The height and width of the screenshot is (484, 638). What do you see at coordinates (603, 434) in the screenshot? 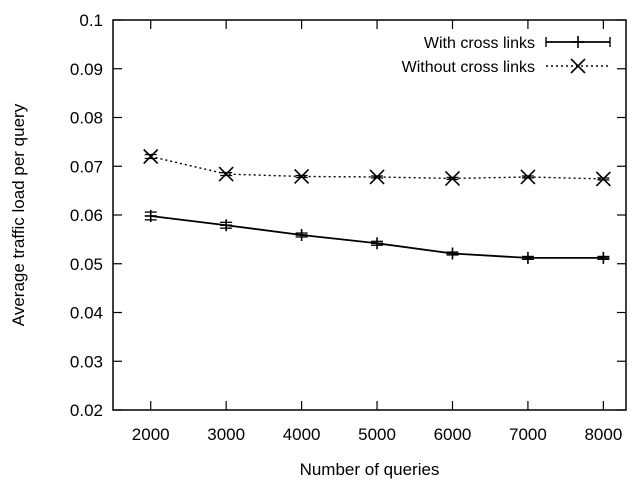
I see `x-tick-label: 8000` at bounding box center [603, 434].